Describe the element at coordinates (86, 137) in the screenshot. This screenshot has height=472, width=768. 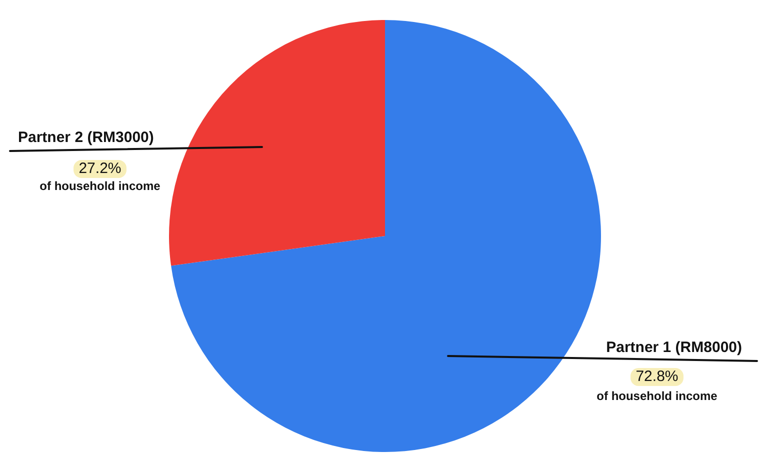
I see `slice-label: Partner 2 (RM3000)` at that location.